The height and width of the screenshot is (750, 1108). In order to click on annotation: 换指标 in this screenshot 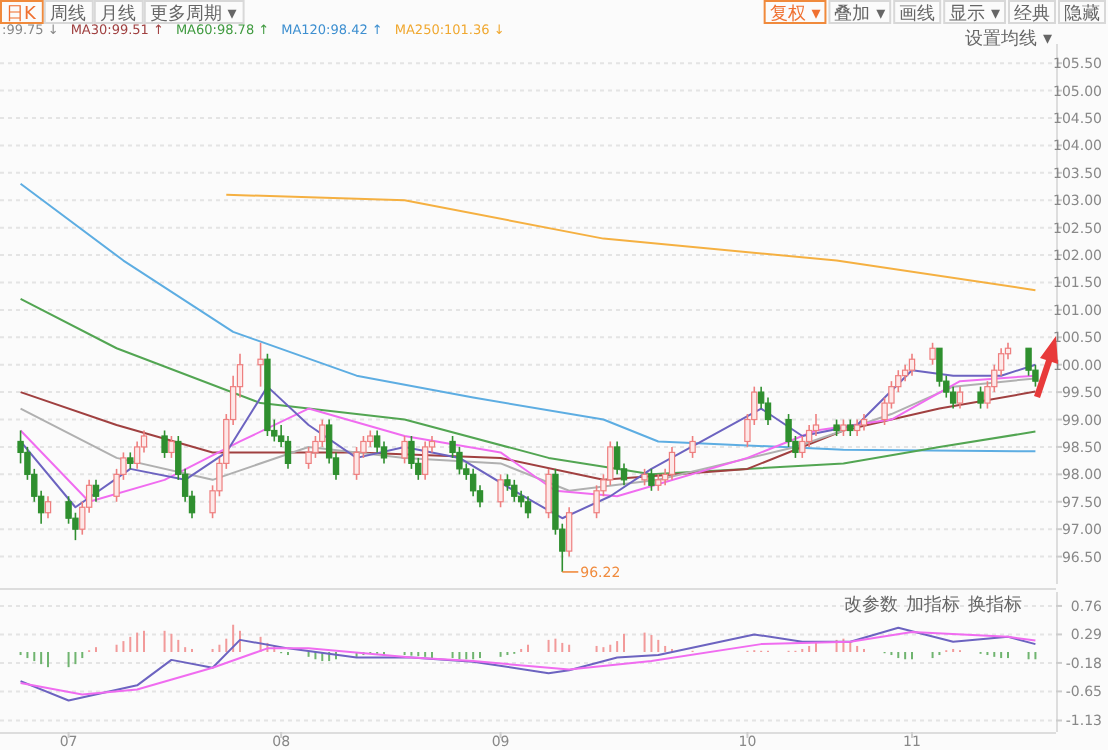, I will do `click(995, 605)`.